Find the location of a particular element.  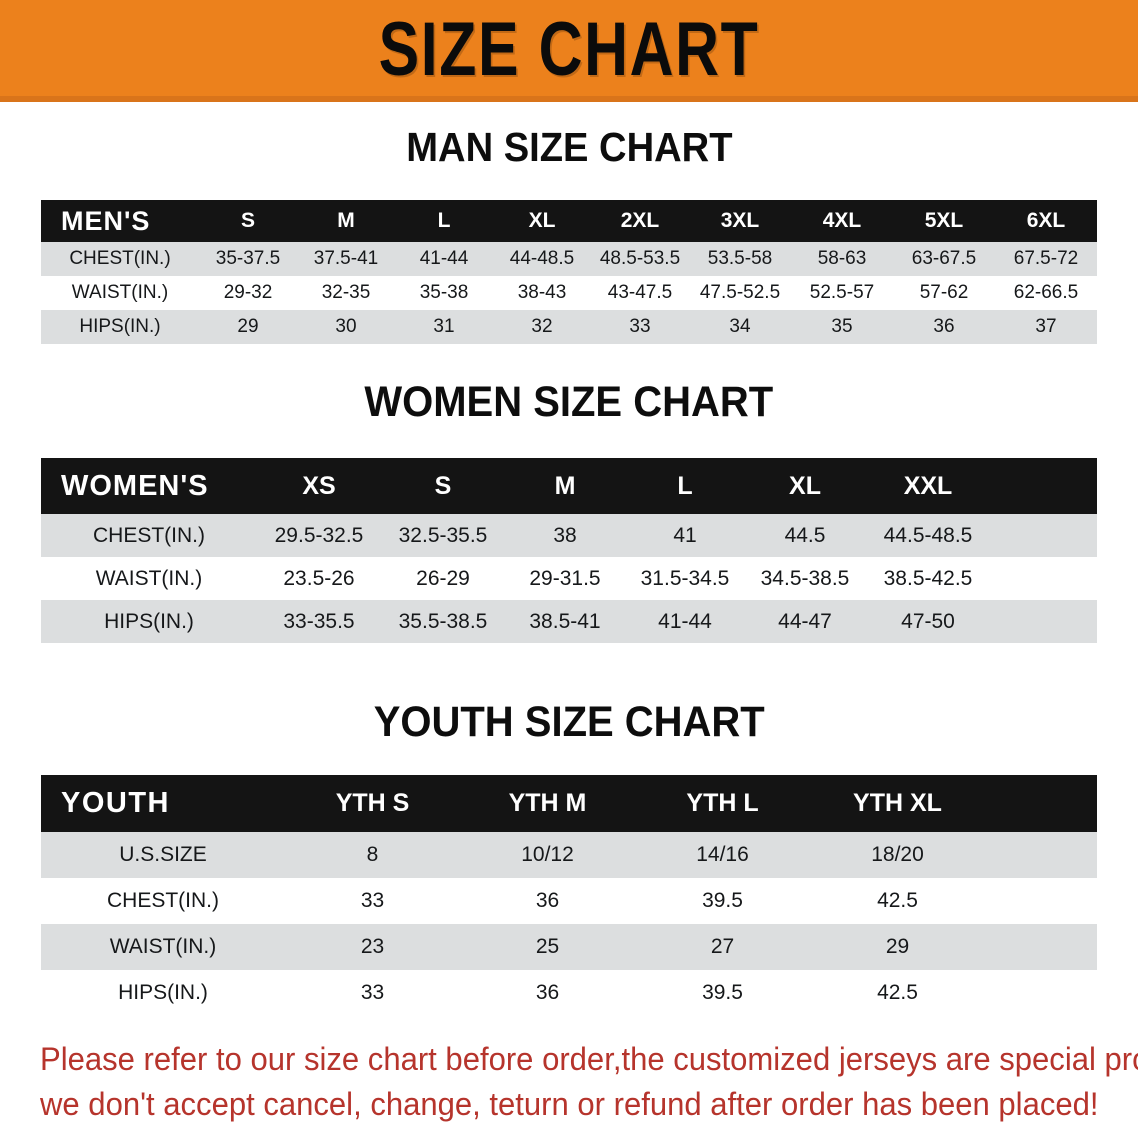

table-row: HIPS(IN.) 33 36 39.5 42.5 is located at coordinates (569, 993).